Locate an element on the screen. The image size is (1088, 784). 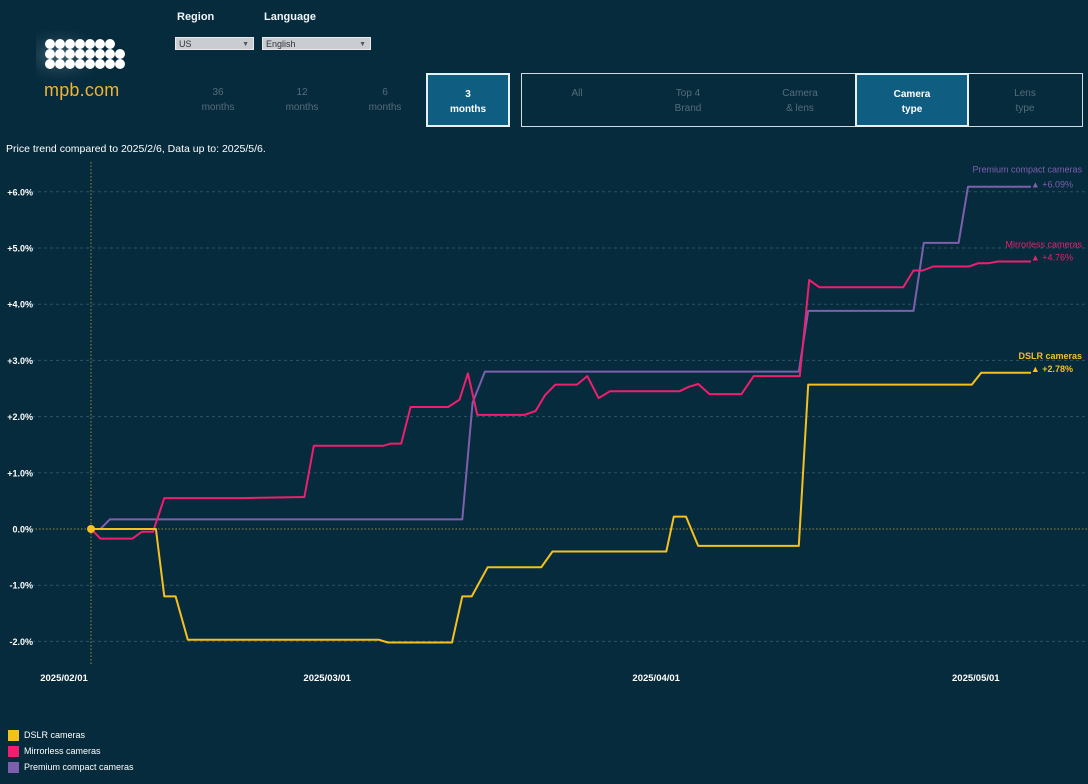
legend-swatch-premium is located at coordinates (13, 767).